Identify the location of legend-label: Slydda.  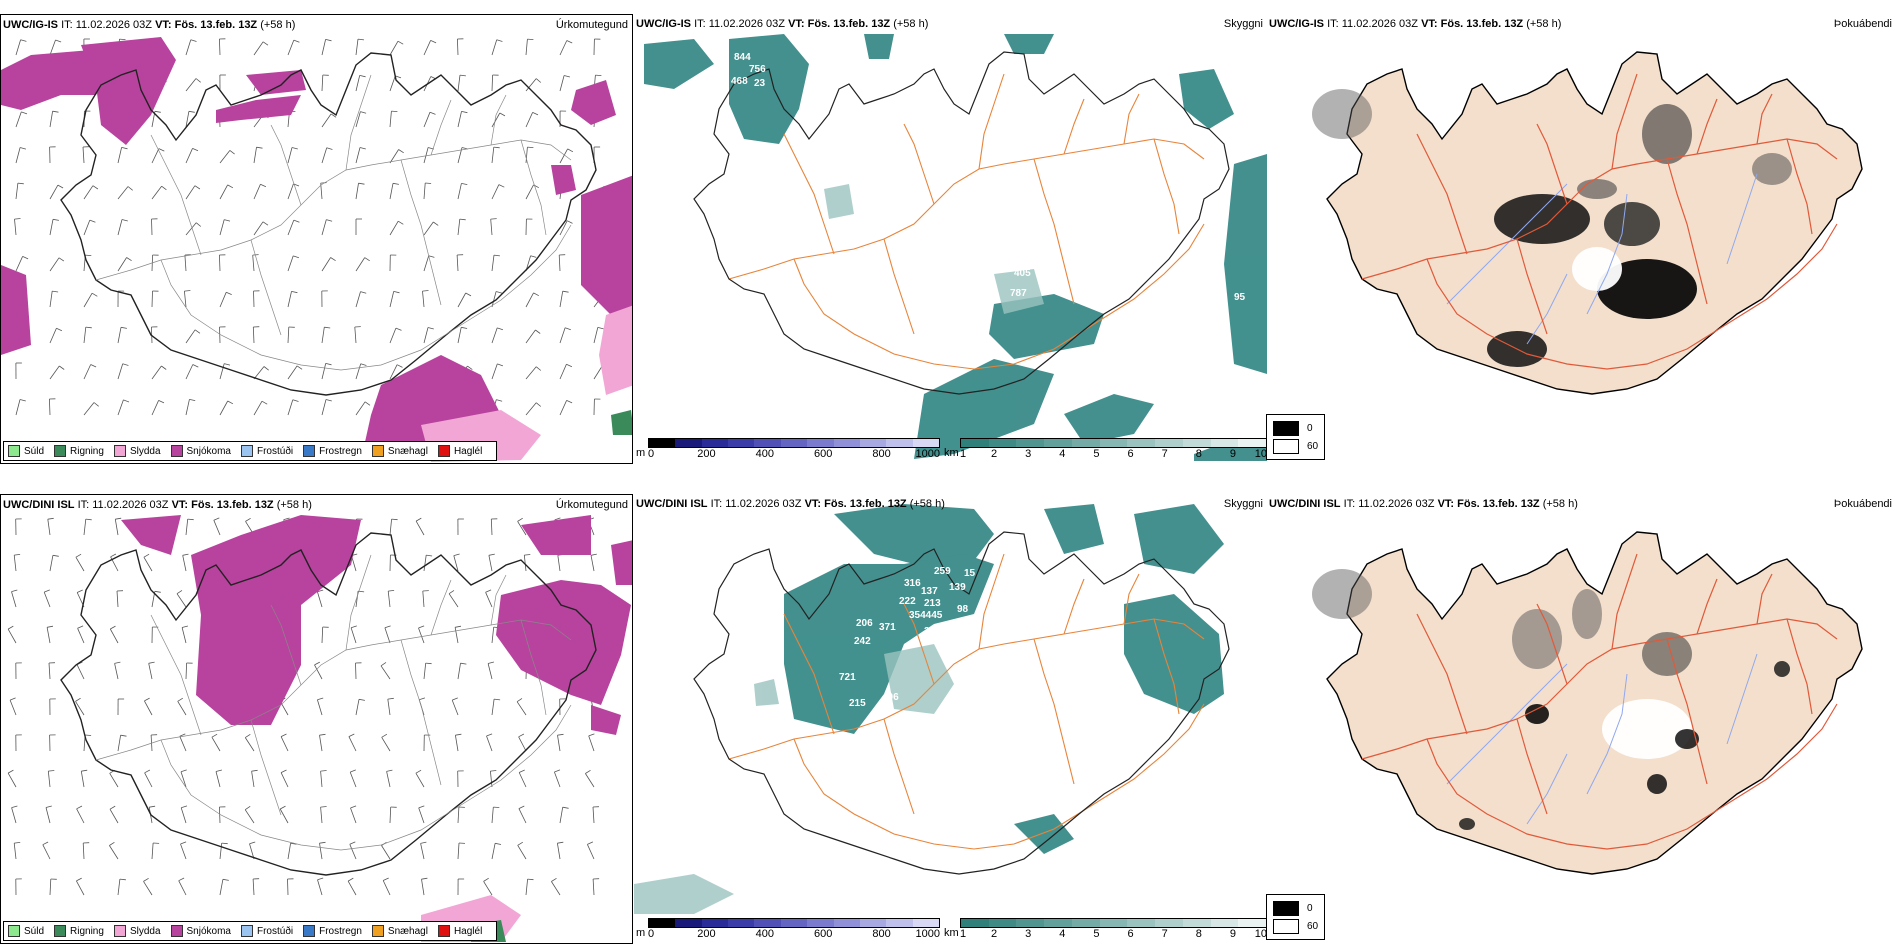
(145, 931).